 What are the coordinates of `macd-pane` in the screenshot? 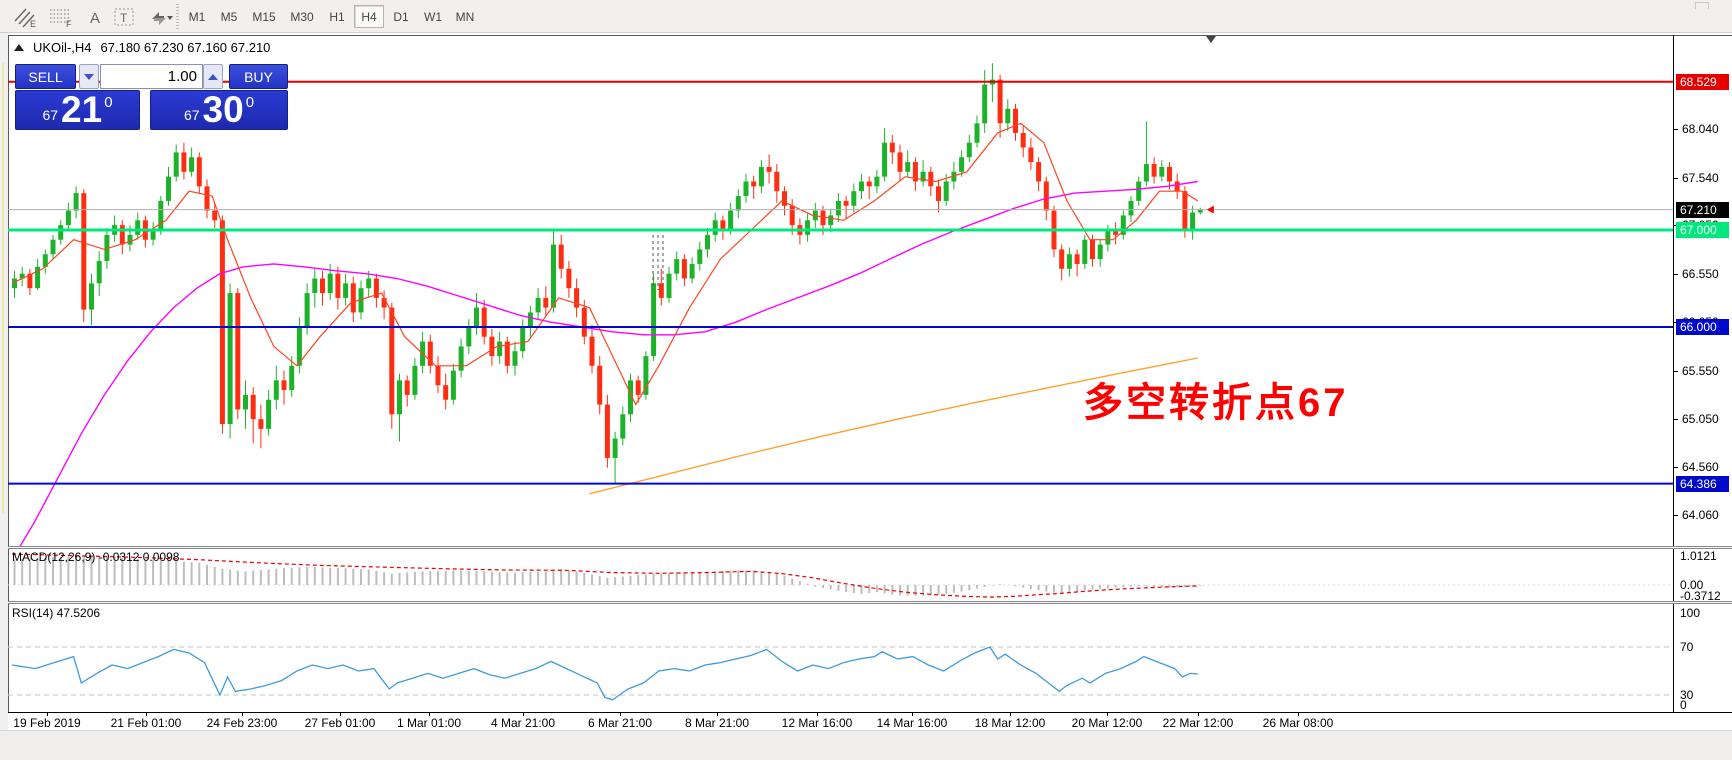 It's located at (840, 575).